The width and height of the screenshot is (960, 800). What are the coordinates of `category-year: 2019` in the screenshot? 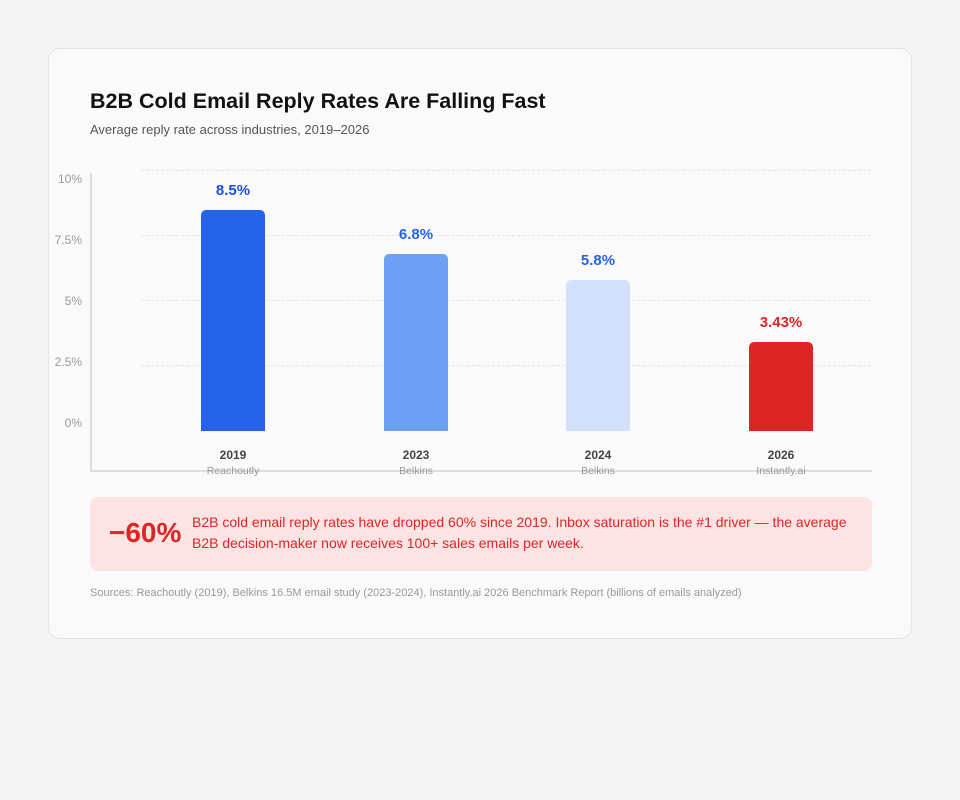 It's located at (233, 455).